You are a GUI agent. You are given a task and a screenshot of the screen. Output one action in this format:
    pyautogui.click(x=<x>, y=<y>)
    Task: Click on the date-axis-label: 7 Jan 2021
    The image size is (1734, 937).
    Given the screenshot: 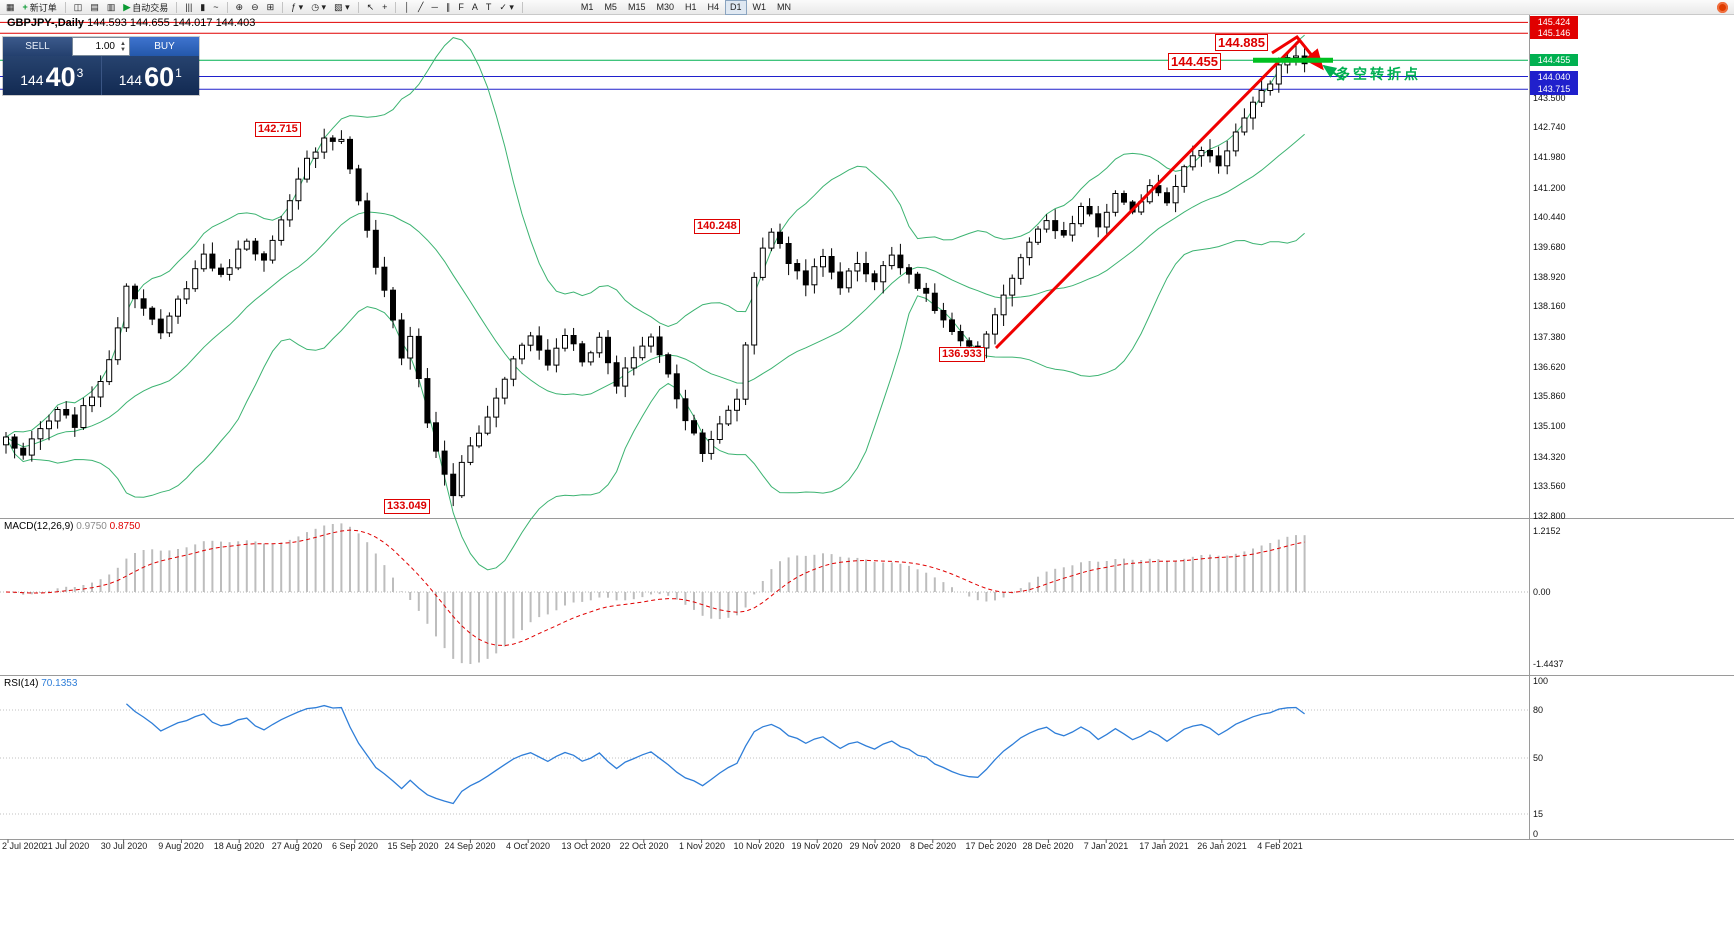 What is the action you would take?
    pyautogui.click(x=1106, y=846)
    